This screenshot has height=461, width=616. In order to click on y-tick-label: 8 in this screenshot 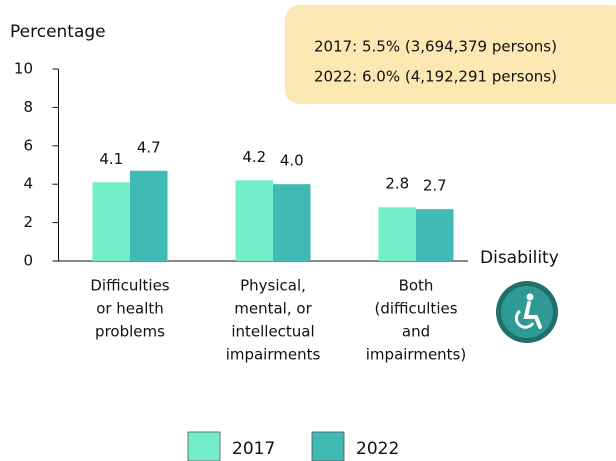, I will do `click(28, 107)`.